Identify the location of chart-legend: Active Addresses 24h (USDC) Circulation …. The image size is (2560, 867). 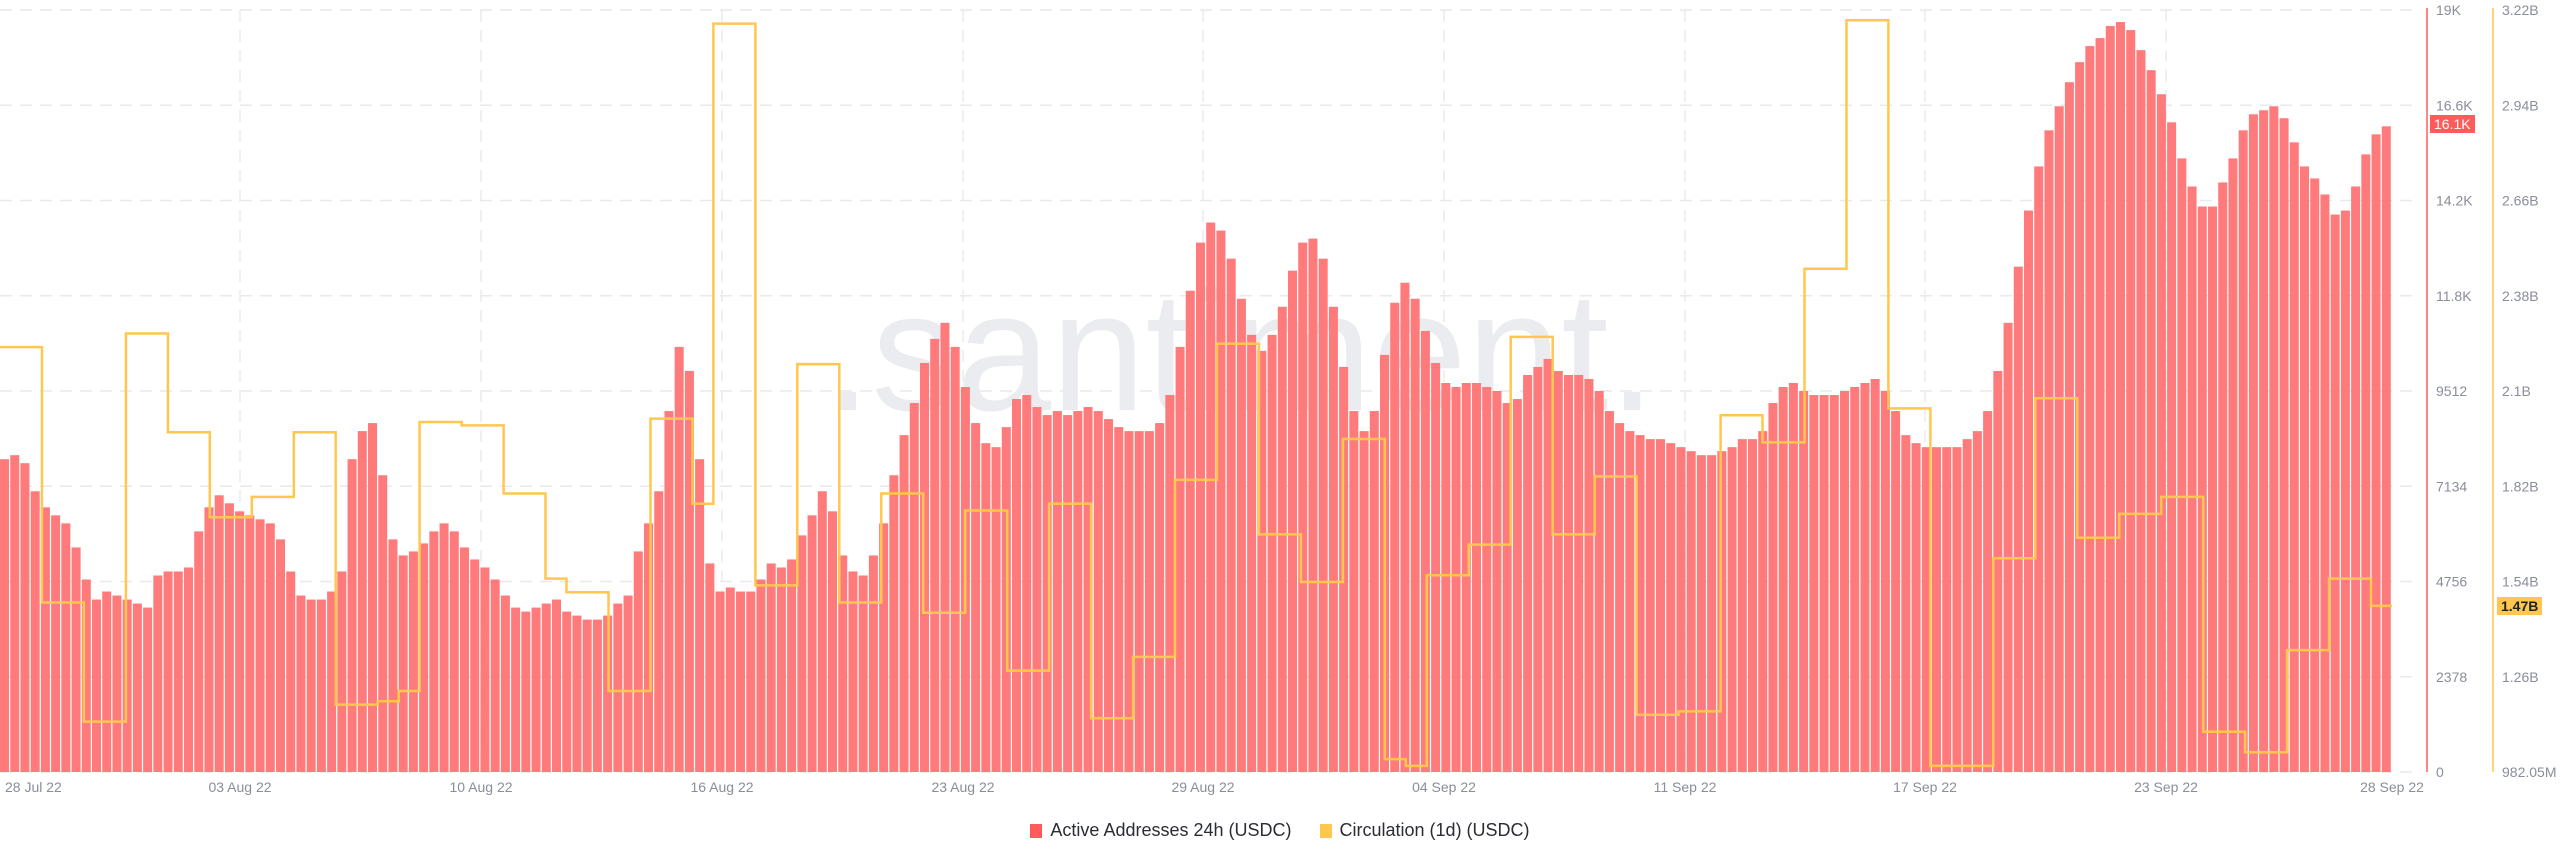
(1280, 830).